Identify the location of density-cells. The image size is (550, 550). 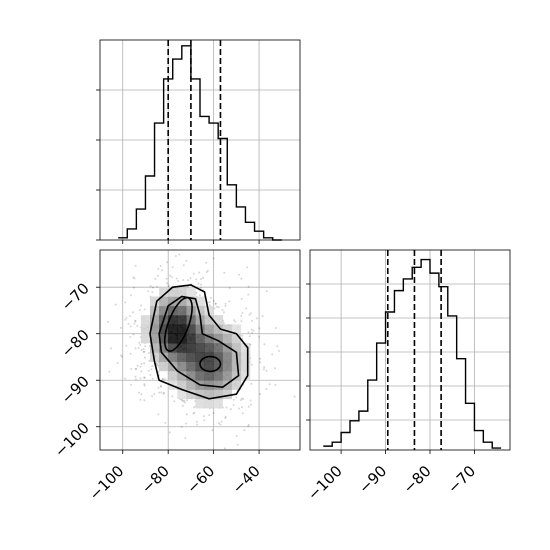
(195, 348).